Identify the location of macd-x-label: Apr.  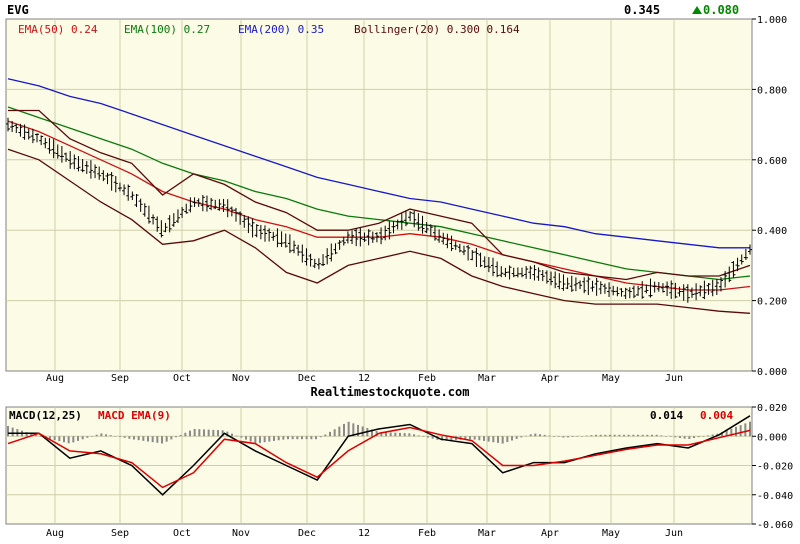
(550, 533).